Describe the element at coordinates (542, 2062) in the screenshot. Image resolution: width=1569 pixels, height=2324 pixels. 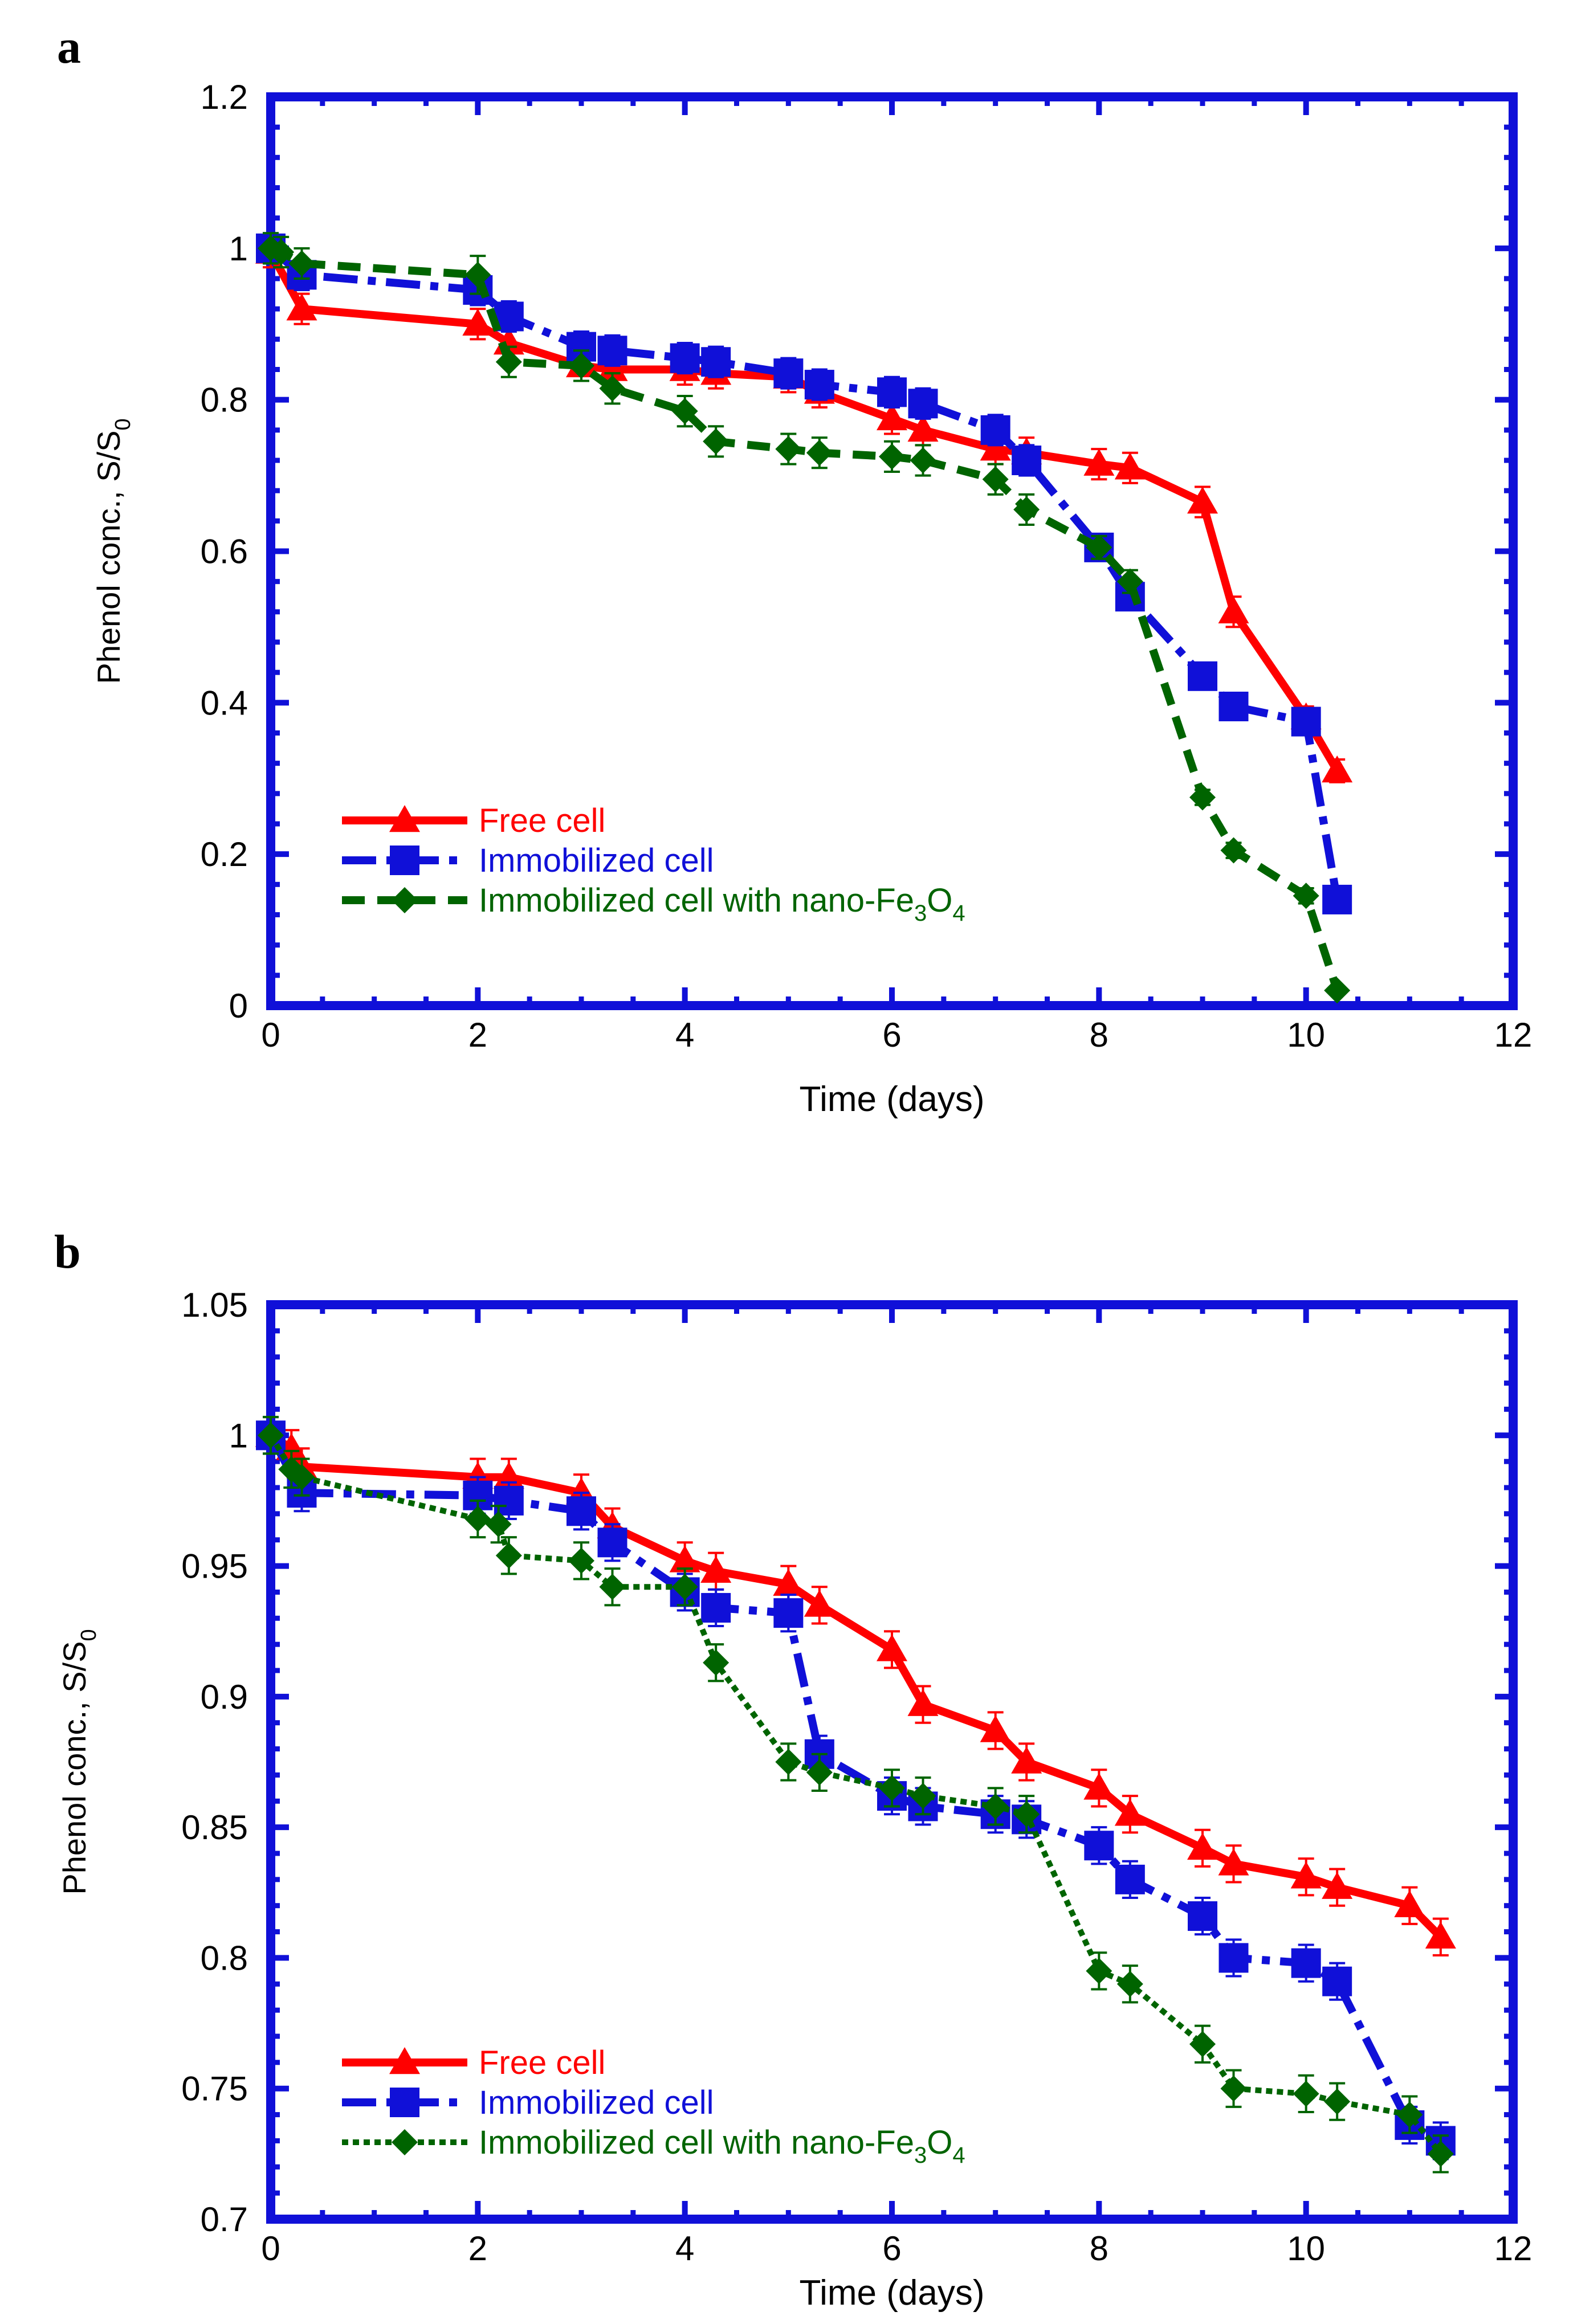
I see `legend-label: Free cell` at that location.